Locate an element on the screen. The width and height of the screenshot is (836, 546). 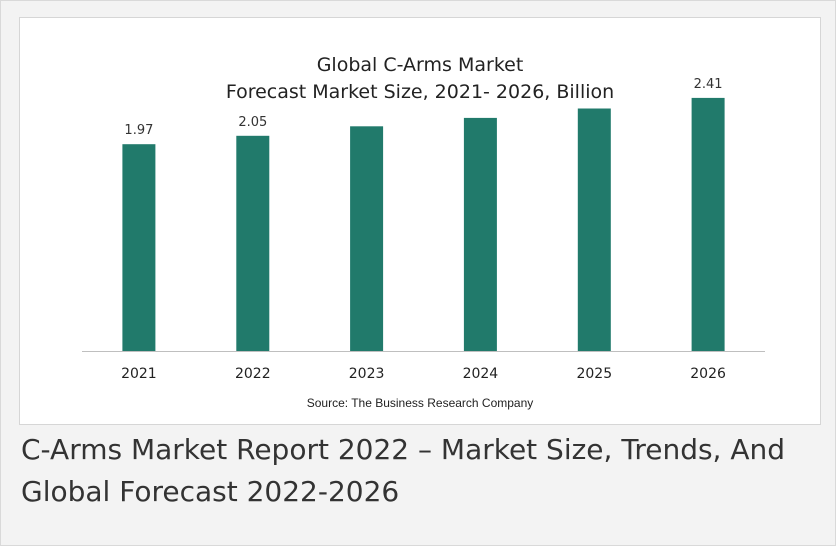
x-tick-label-2026: 2026 is located at coordinates (708, 374).